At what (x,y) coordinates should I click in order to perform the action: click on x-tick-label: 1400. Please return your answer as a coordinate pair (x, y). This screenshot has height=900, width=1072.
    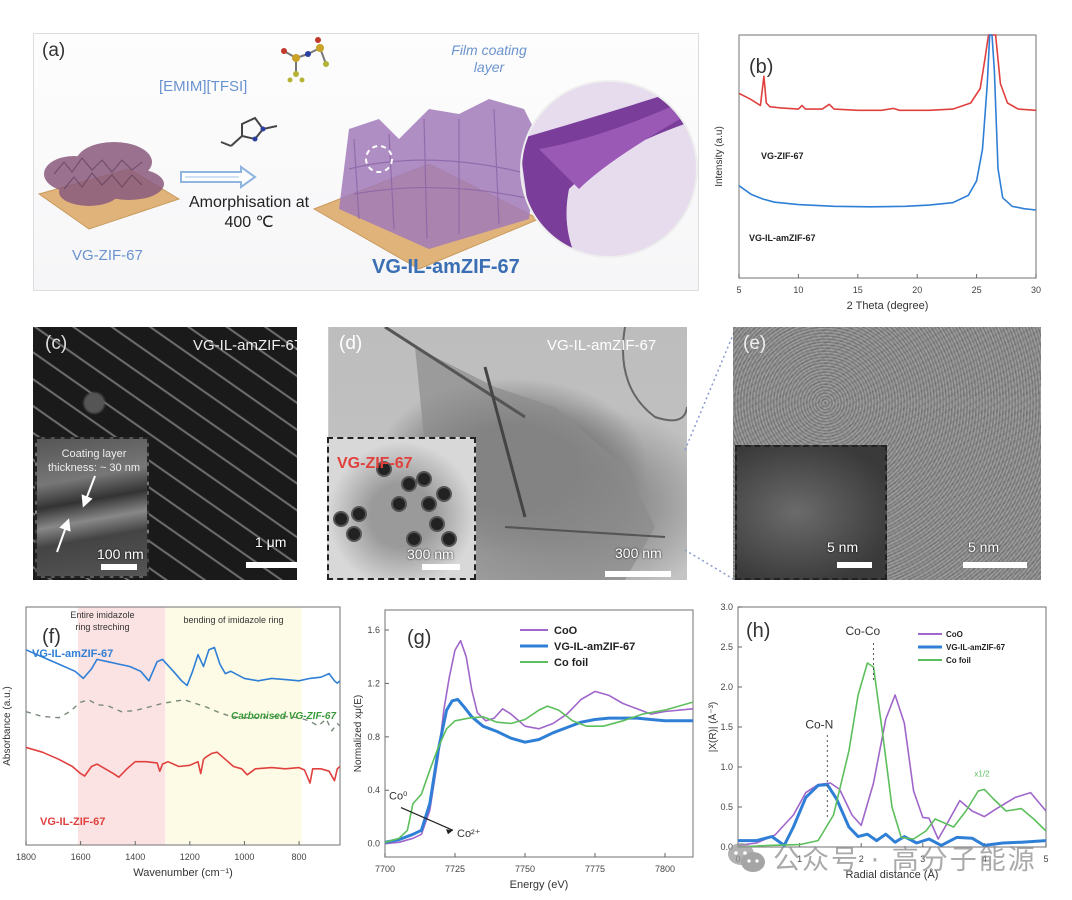
    Looking at the image, I should click on (135, 857).